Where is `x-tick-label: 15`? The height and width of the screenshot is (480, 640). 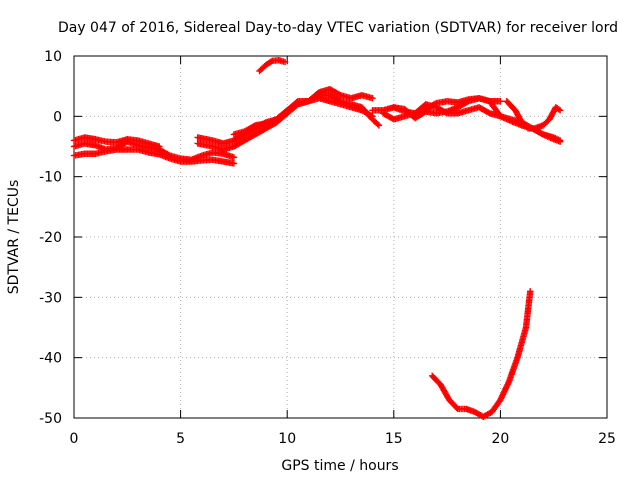
x-tick-label: 15 is located at coordinates (394, 439).